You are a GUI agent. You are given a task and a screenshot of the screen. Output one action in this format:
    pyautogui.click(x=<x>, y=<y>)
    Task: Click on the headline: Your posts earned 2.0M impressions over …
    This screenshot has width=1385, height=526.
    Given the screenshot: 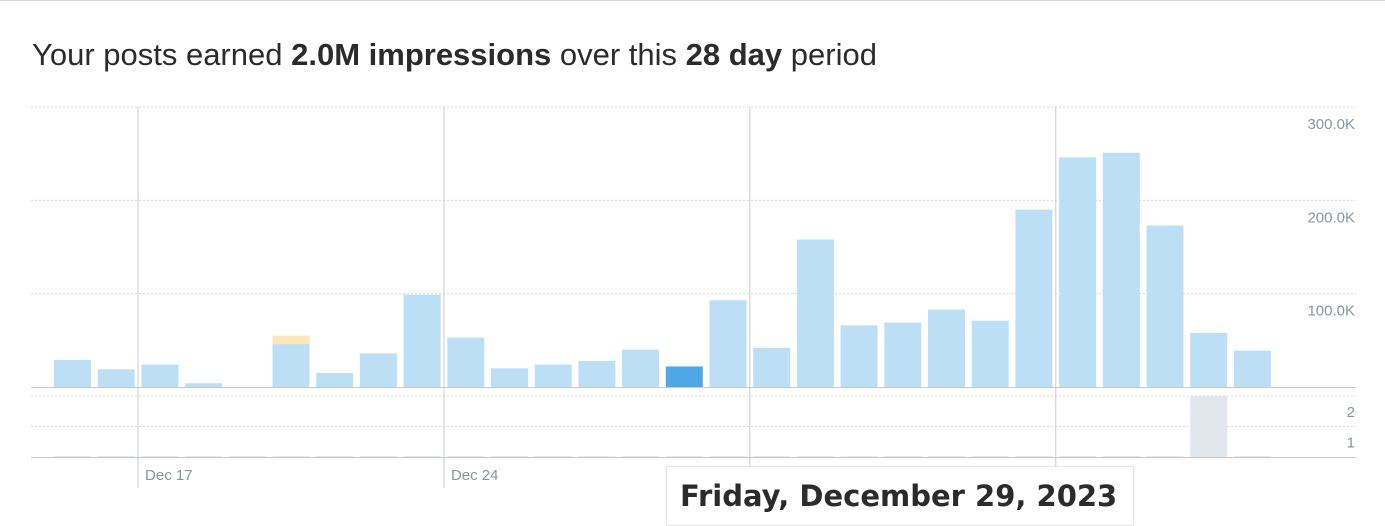 What is the action you would take?
    pyautogui.click(x=454, y=55)
    